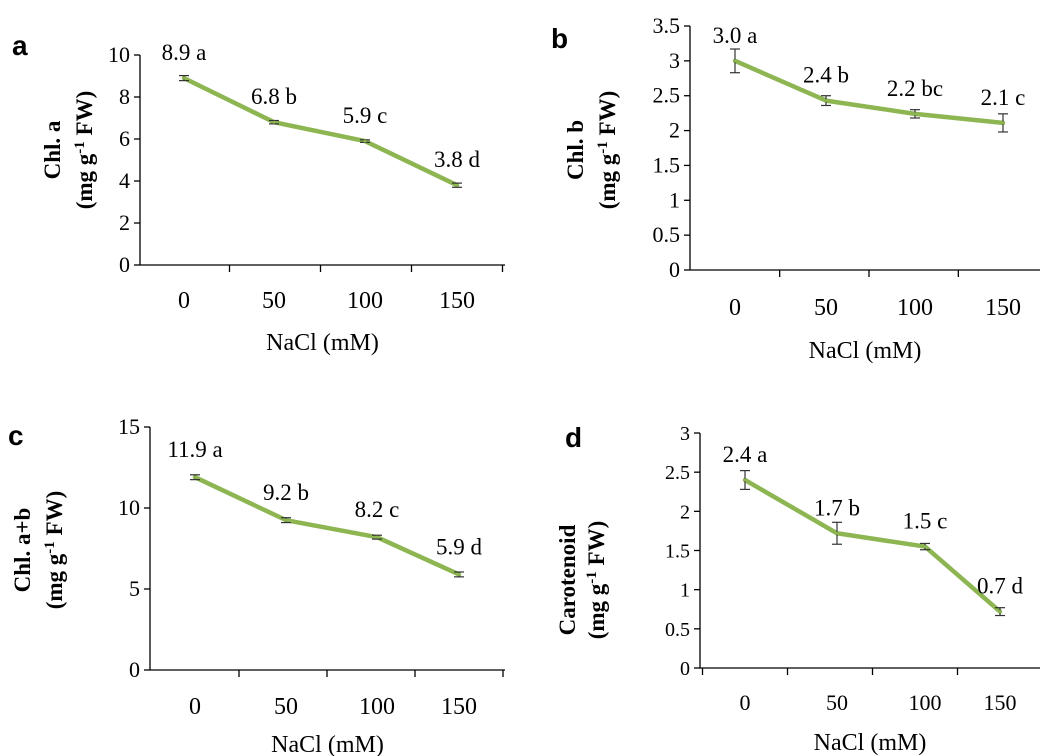 The width and height of the screenshot is (1045, 756). I want to click on data-label: 2.4 a, so click(745, 454).